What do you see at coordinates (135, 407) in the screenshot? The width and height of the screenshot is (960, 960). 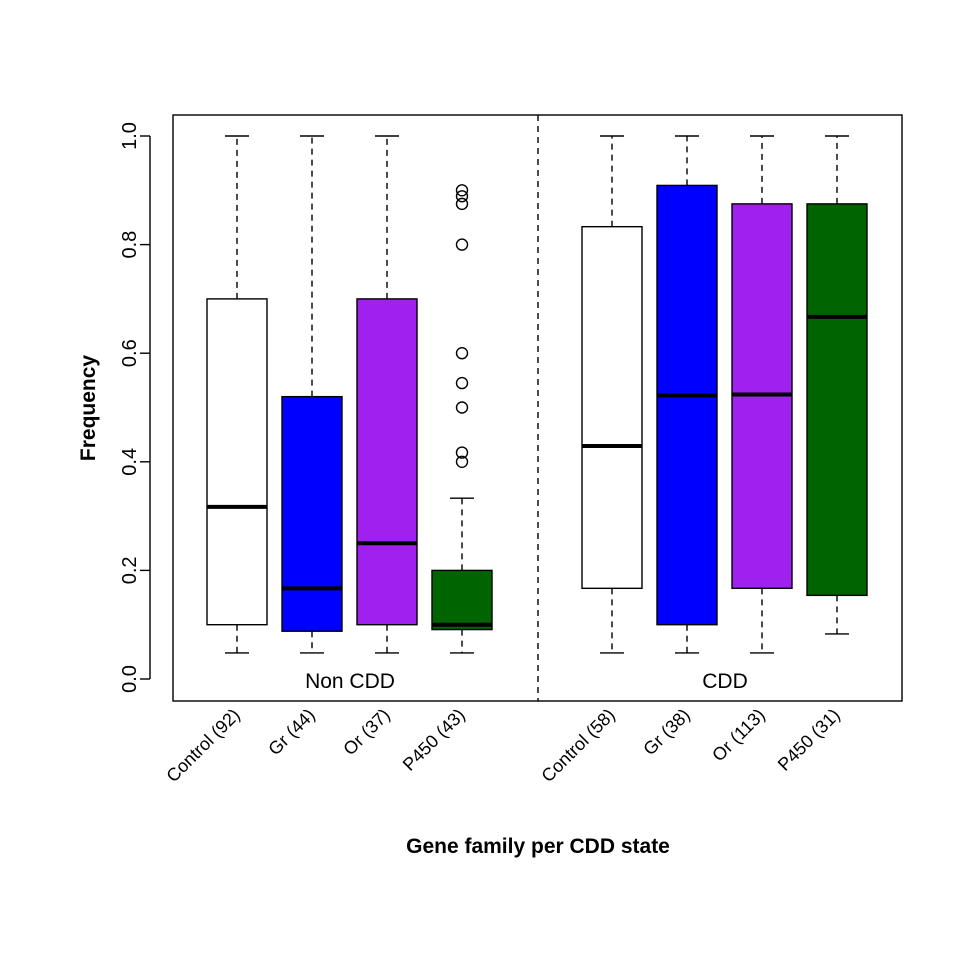 I see `y-axis: 0.0 0.2 0.4 0.6 0.8 1.0` at bounding box center [135, 407].